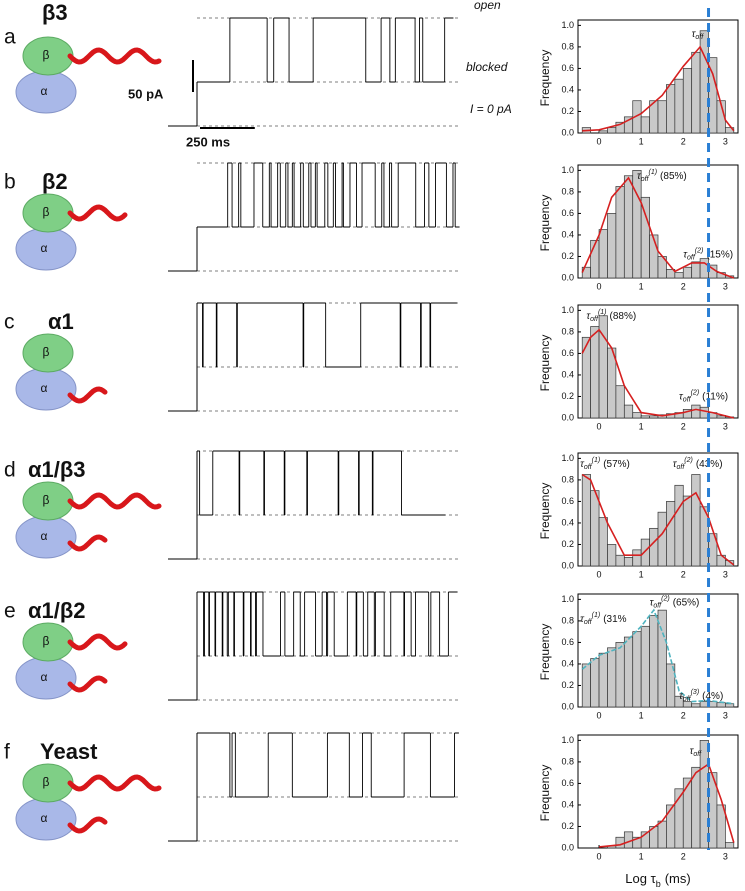 The width and height of the screenshot is (745, 891). Describe the element at coordinates (623, 315) in the screenshot. I see `annotation-note: (88%)` at that location.